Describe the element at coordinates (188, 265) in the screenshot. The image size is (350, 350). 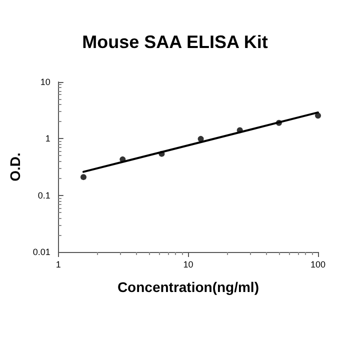
I see `x-tick-label: 10` at that location.